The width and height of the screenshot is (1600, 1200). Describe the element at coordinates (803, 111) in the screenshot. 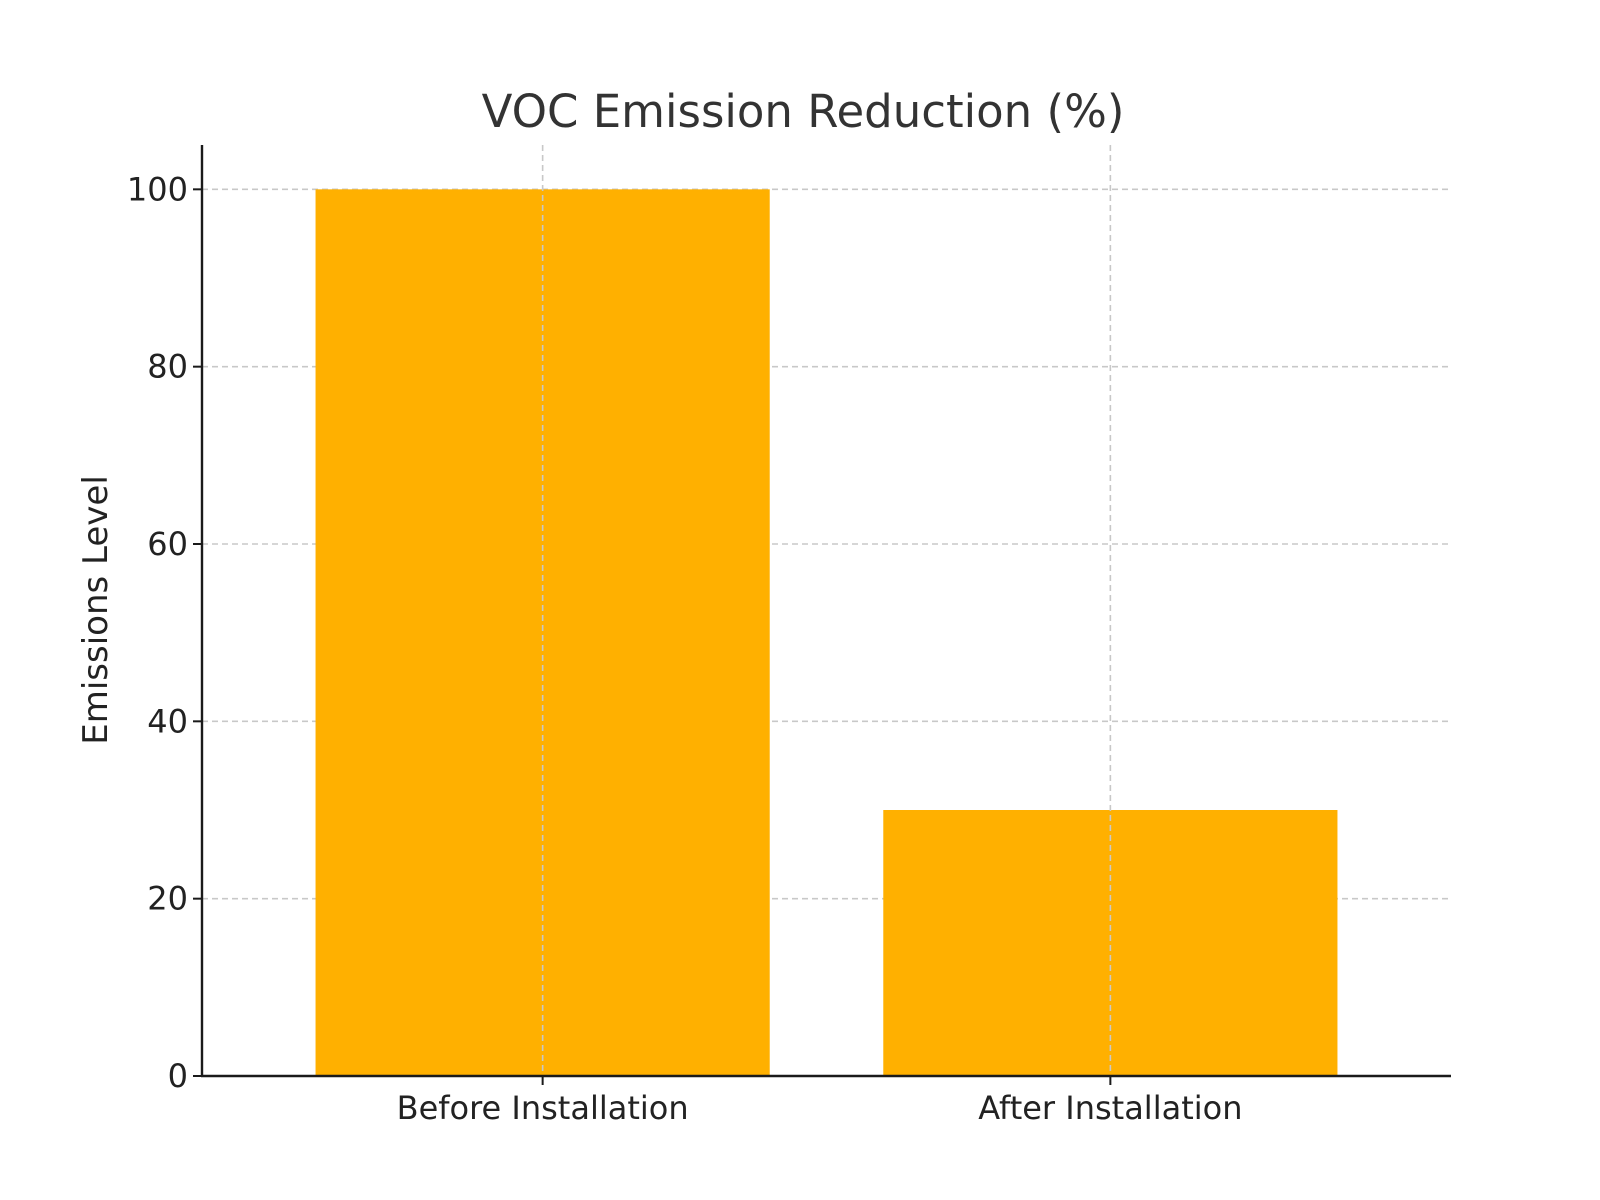

I see `chart-title: VOC Emission Reduction (%)` at that location.